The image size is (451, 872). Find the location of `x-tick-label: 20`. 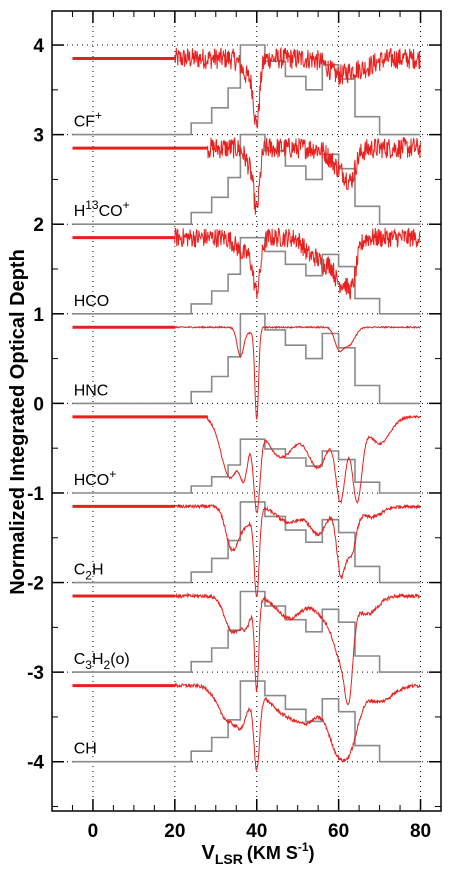

x-tick-label: 20 is located at coordinates (174, 831).